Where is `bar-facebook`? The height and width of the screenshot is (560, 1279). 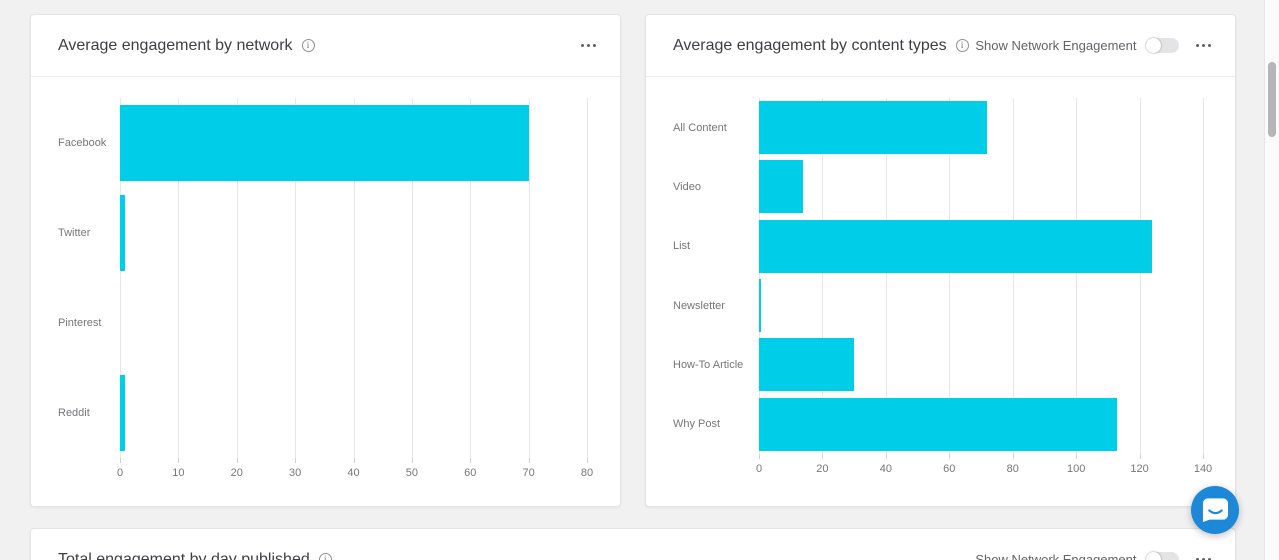
bar-facebook is located at coordinates (324, 143).